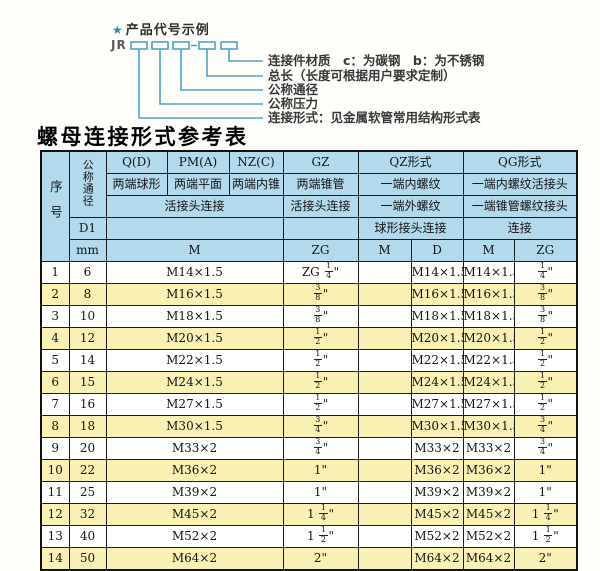 The width and height of the screenshot is (600, 571). Describe the element at coordinates (136, 162) in the screenshot. I see `header-cell-q-code: Q(D)` at that location.